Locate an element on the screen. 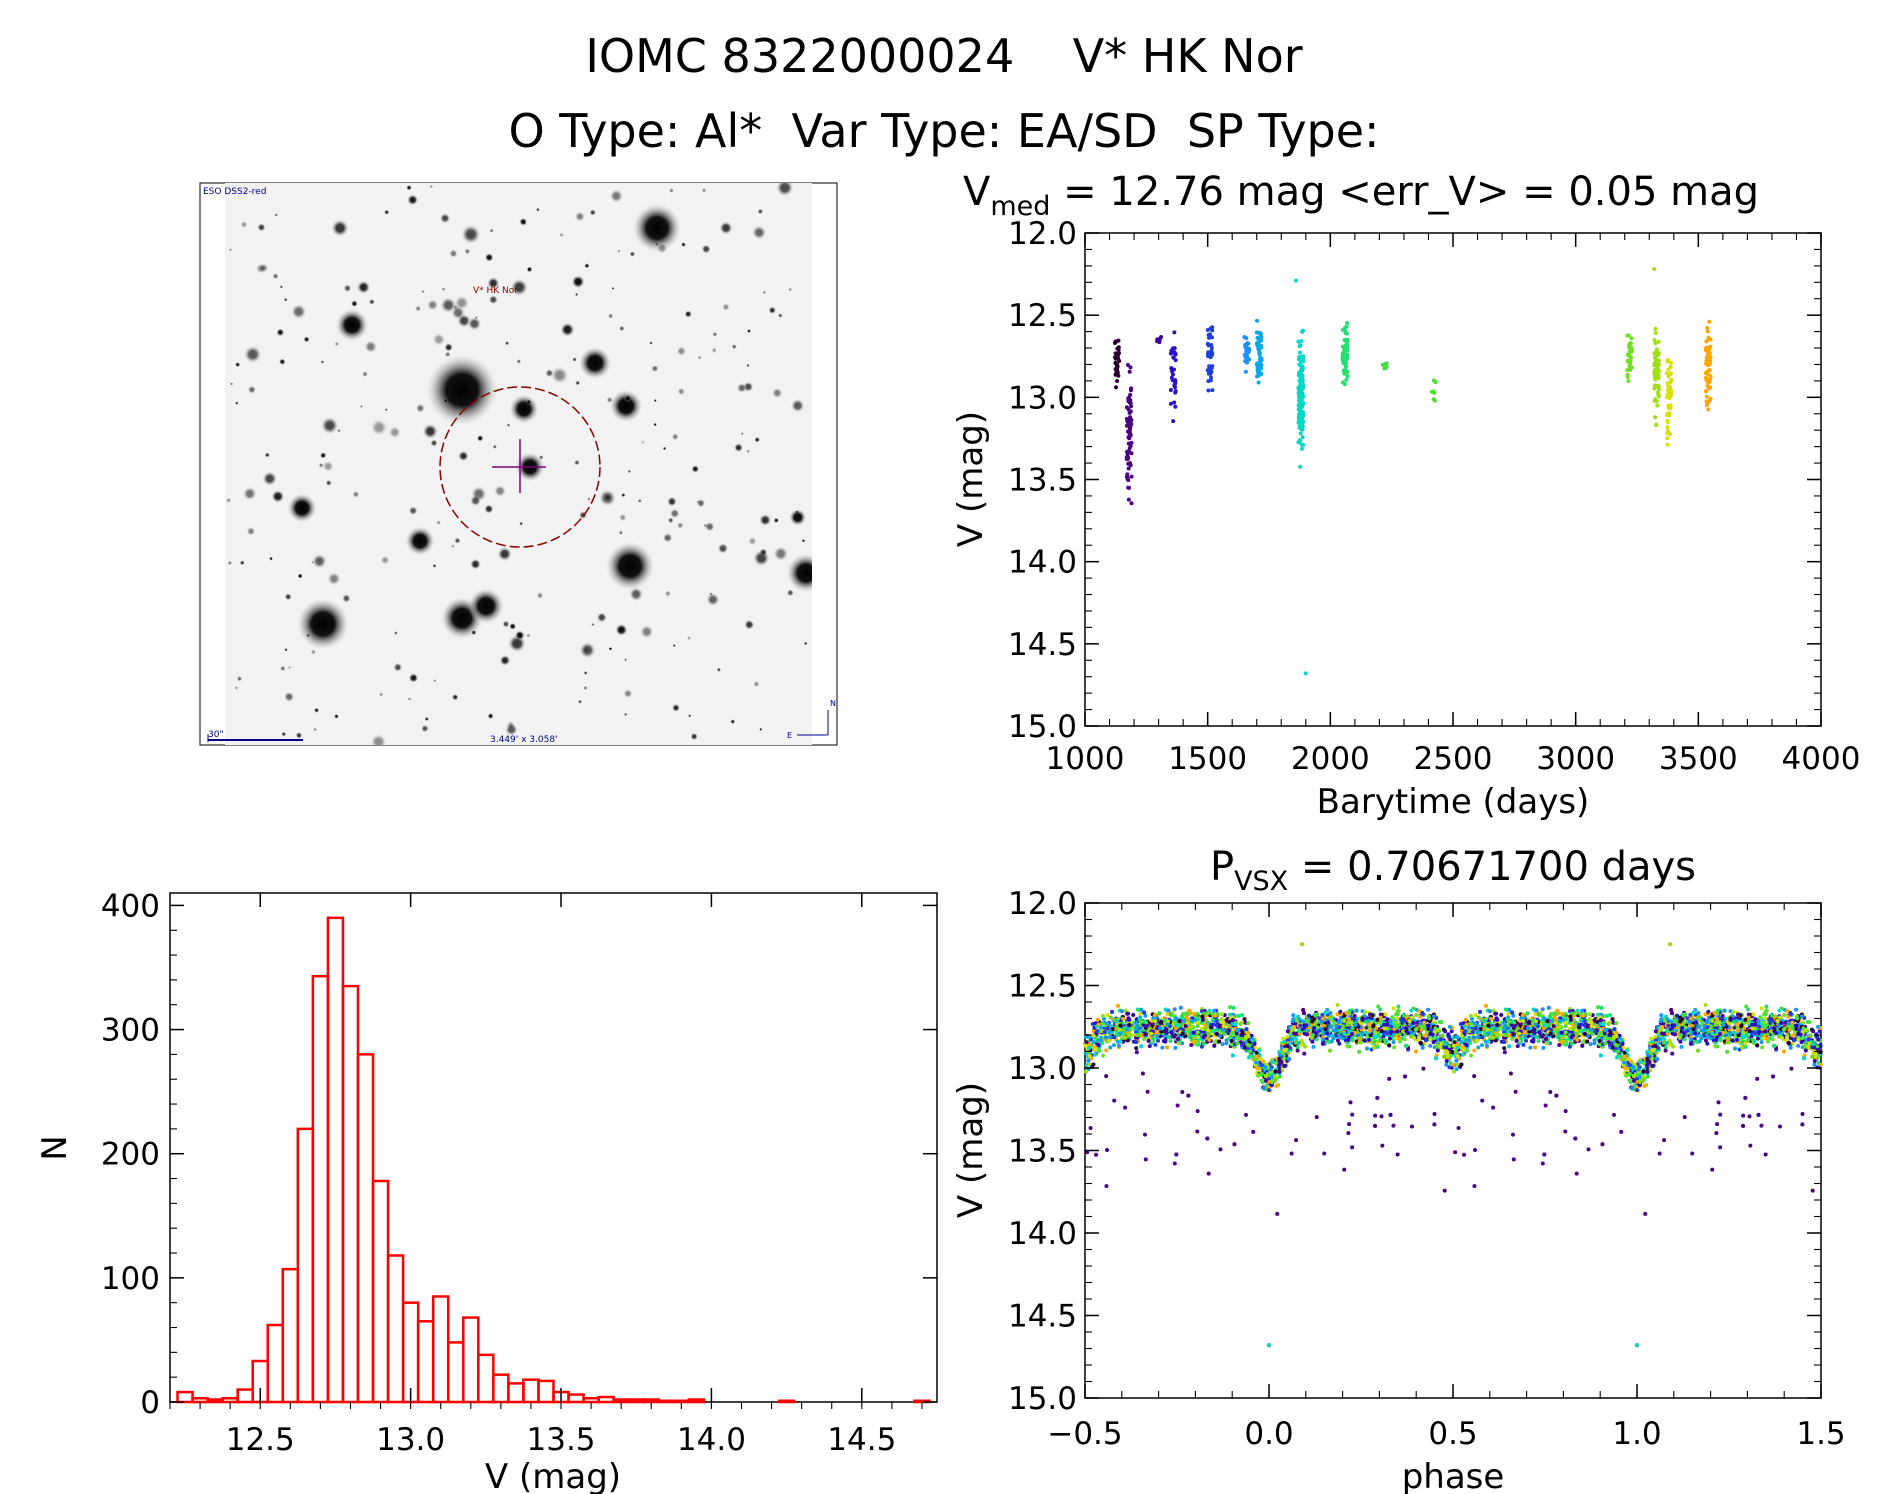  lightcurve-xlabel: Barytime (days) is located at coordinates (1453, 802).